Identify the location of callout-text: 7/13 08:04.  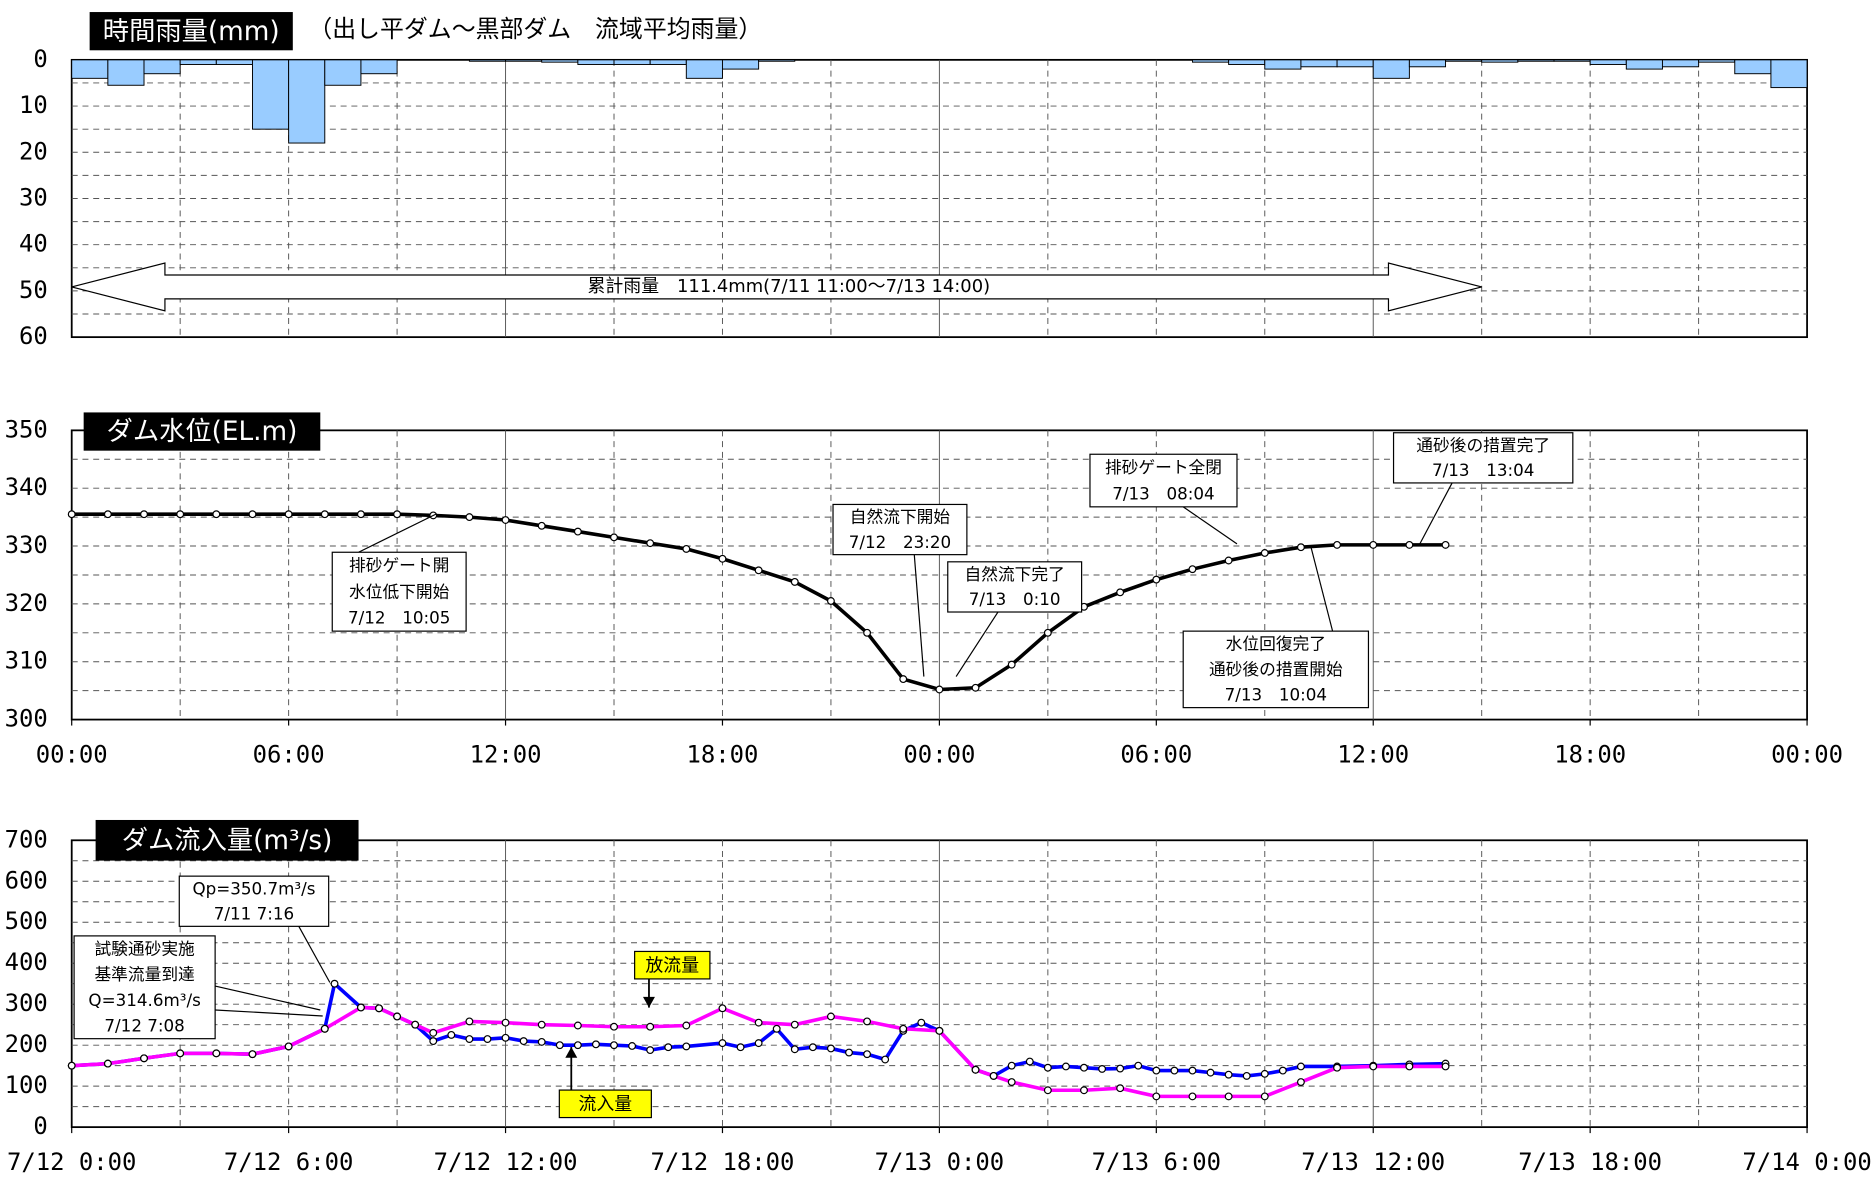
(1163, 493).